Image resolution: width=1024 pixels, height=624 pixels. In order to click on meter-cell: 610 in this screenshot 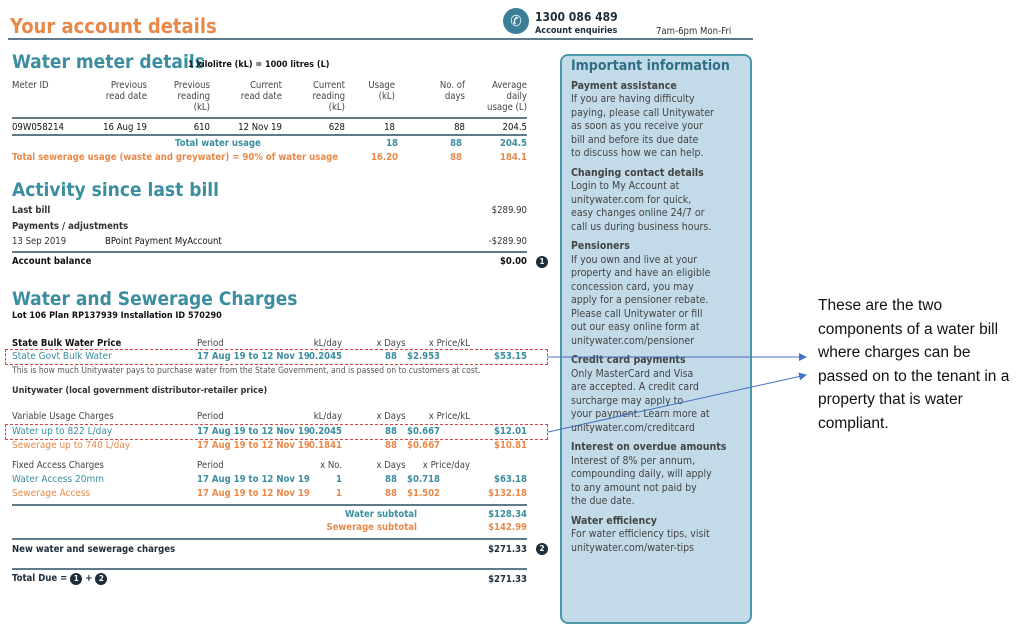, I will do `click(201, 127)`.